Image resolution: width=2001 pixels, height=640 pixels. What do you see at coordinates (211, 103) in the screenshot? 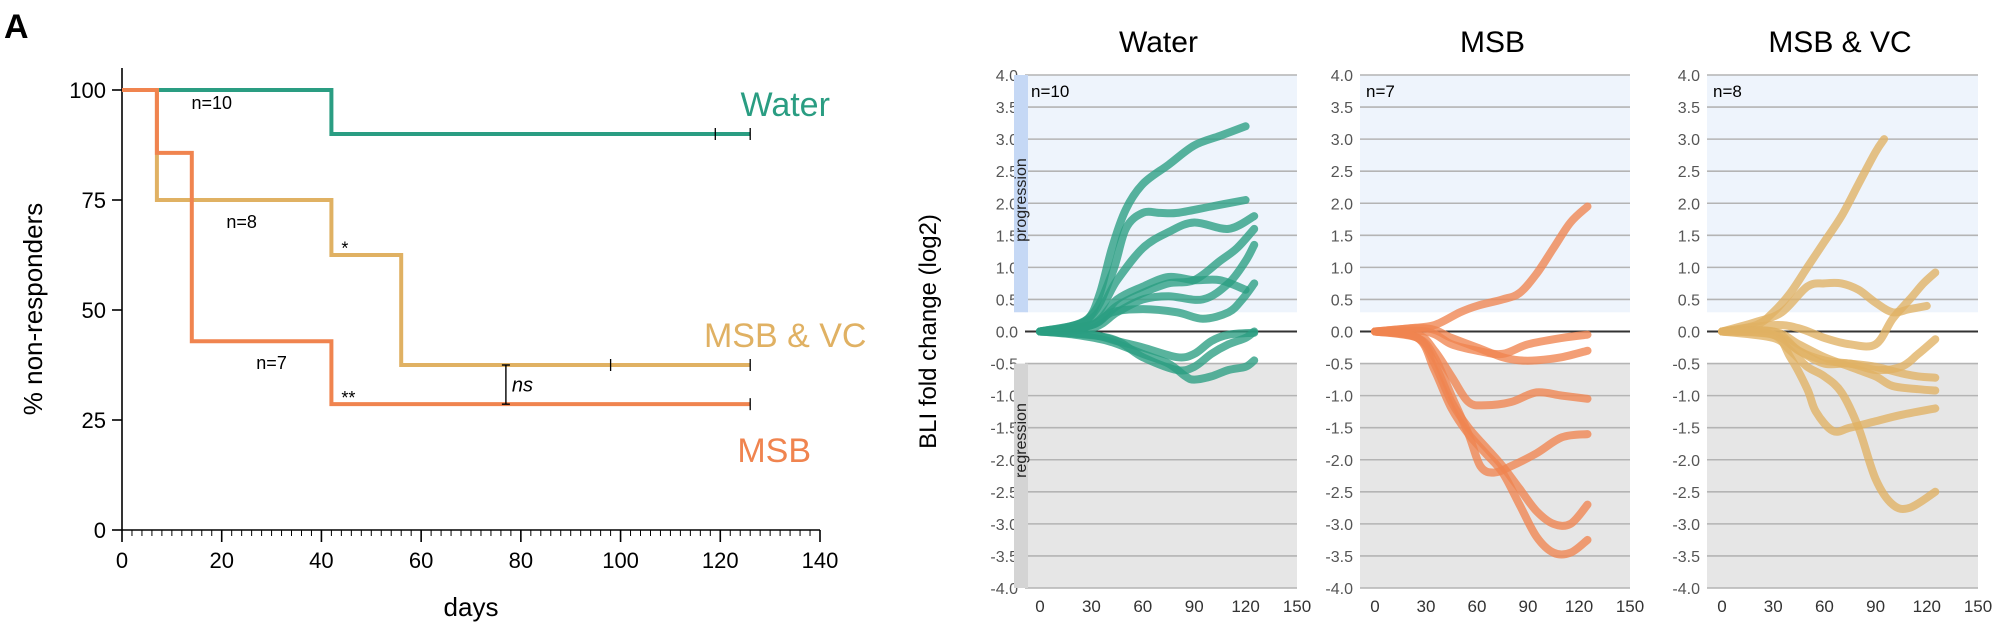
I see `km-n-label: n=10` at bounding box center [211, 103].